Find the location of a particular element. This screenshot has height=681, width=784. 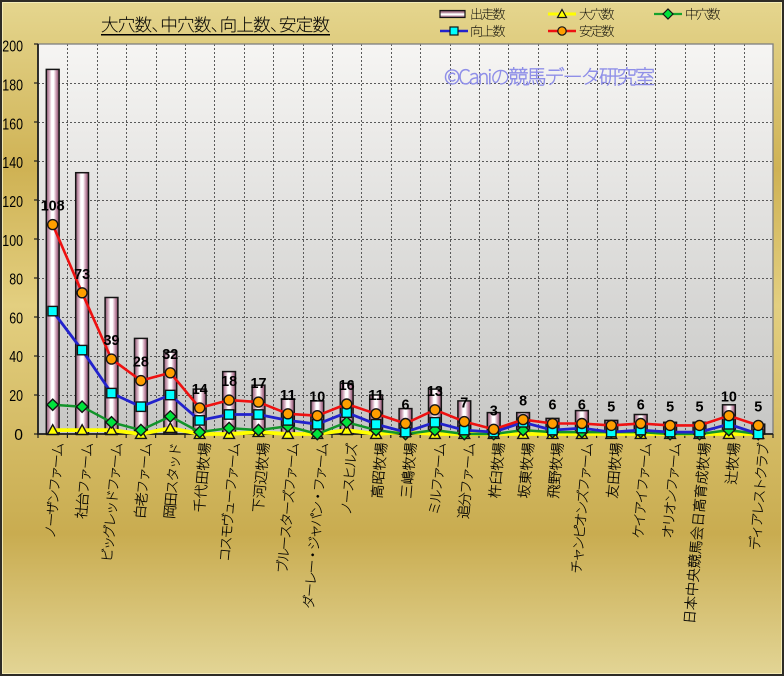

svg-text: 16 is located at coordinates (347, 386).